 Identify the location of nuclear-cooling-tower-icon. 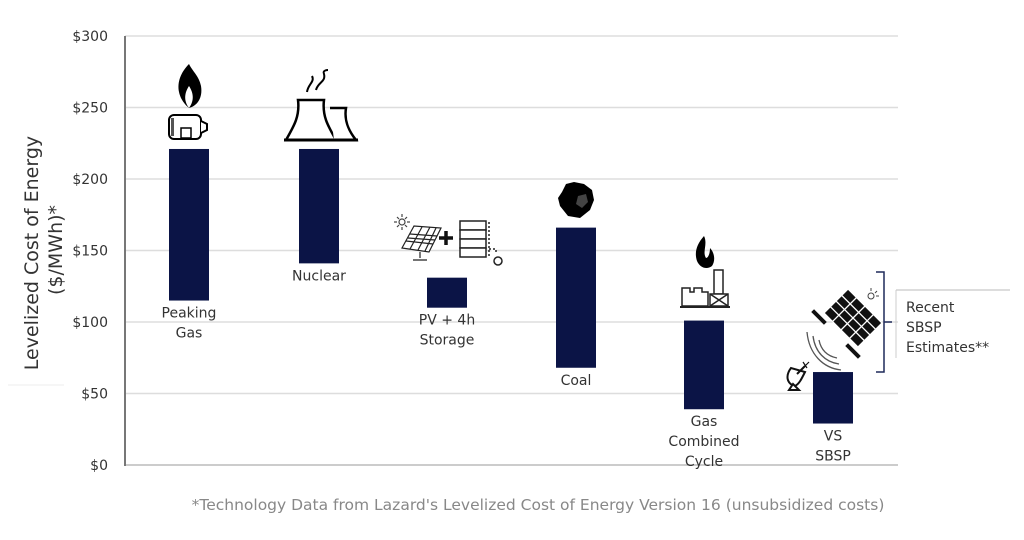
(321, 105).